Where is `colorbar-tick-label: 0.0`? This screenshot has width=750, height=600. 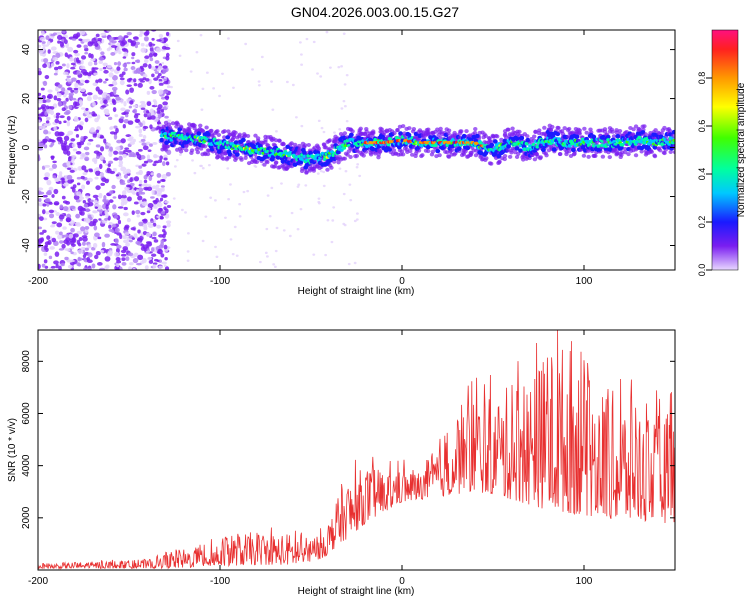
colorbar-tick-label: 0.0 is located at coordinates (702, 270).